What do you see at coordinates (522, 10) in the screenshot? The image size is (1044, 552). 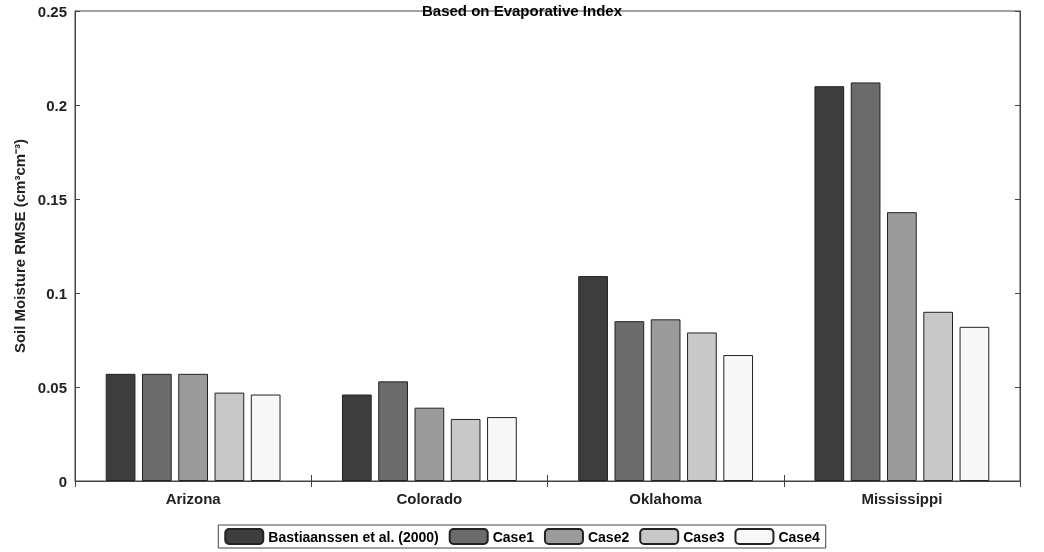 I see `chart-title: Based on Evaporative Index` at bounding box center [522, 10].